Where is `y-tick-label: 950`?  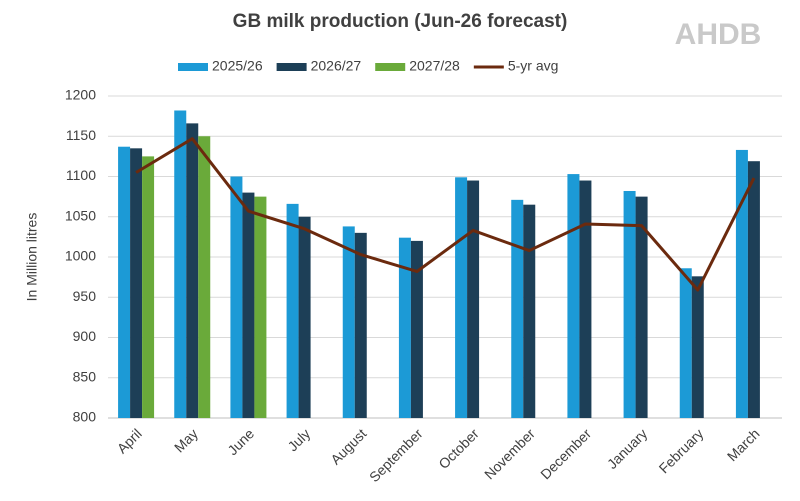
y-tick-label: 950 is located at coordinates (85, 296).